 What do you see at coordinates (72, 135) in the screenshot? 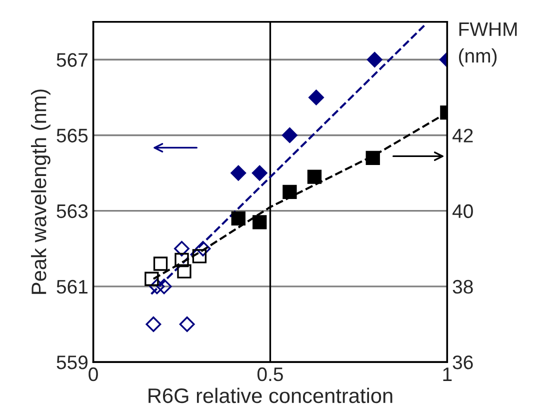
I see `y-tick-label: 565` at bounding box center [72, 135].